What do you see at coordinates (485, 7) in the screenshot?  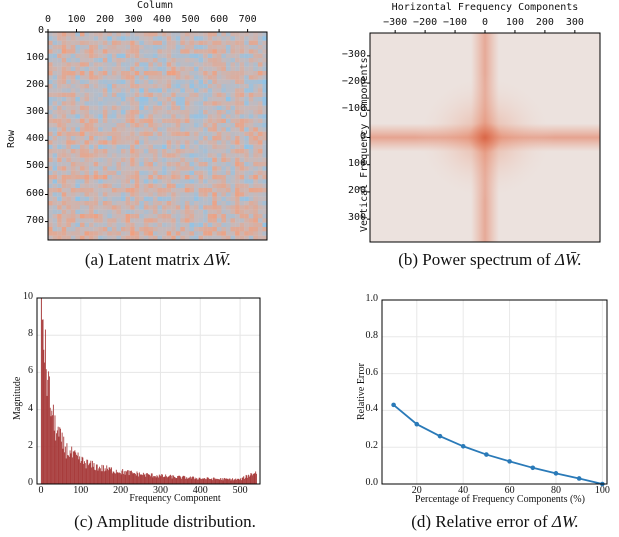 I see `panel-b-xlabel: Horizontal Frequency Components` at bounding box center [485, 7].